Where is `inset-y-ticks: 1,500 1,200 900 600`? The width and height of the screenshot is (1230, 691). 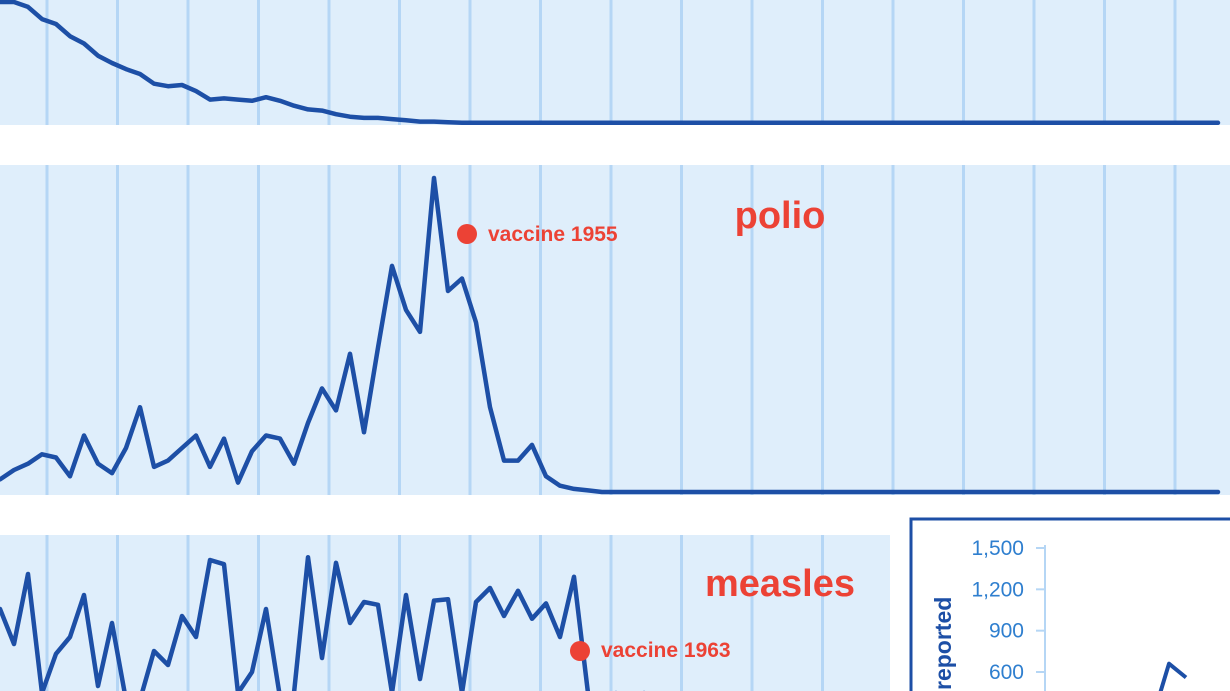
inset-y-ticks: 1,500 1,200 900 600 is located at coordinates (1008, 610).